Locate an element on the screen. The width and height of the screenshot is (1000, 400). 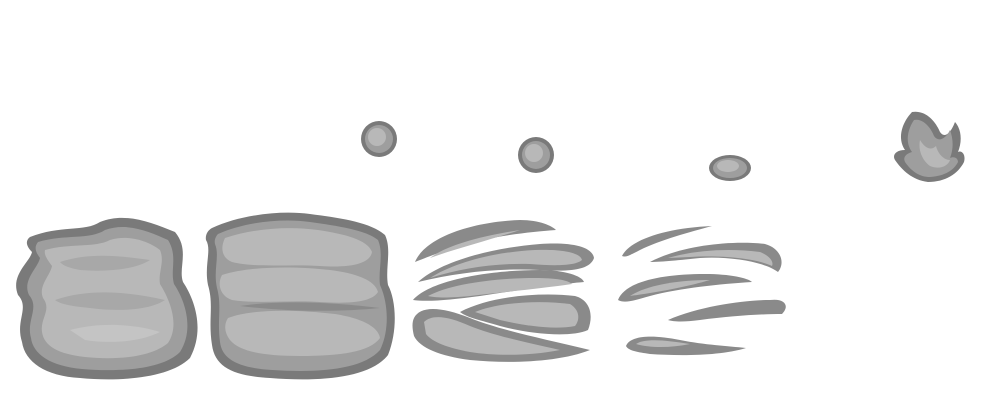
cloud-layer-top is located at coordinates (297, 247).